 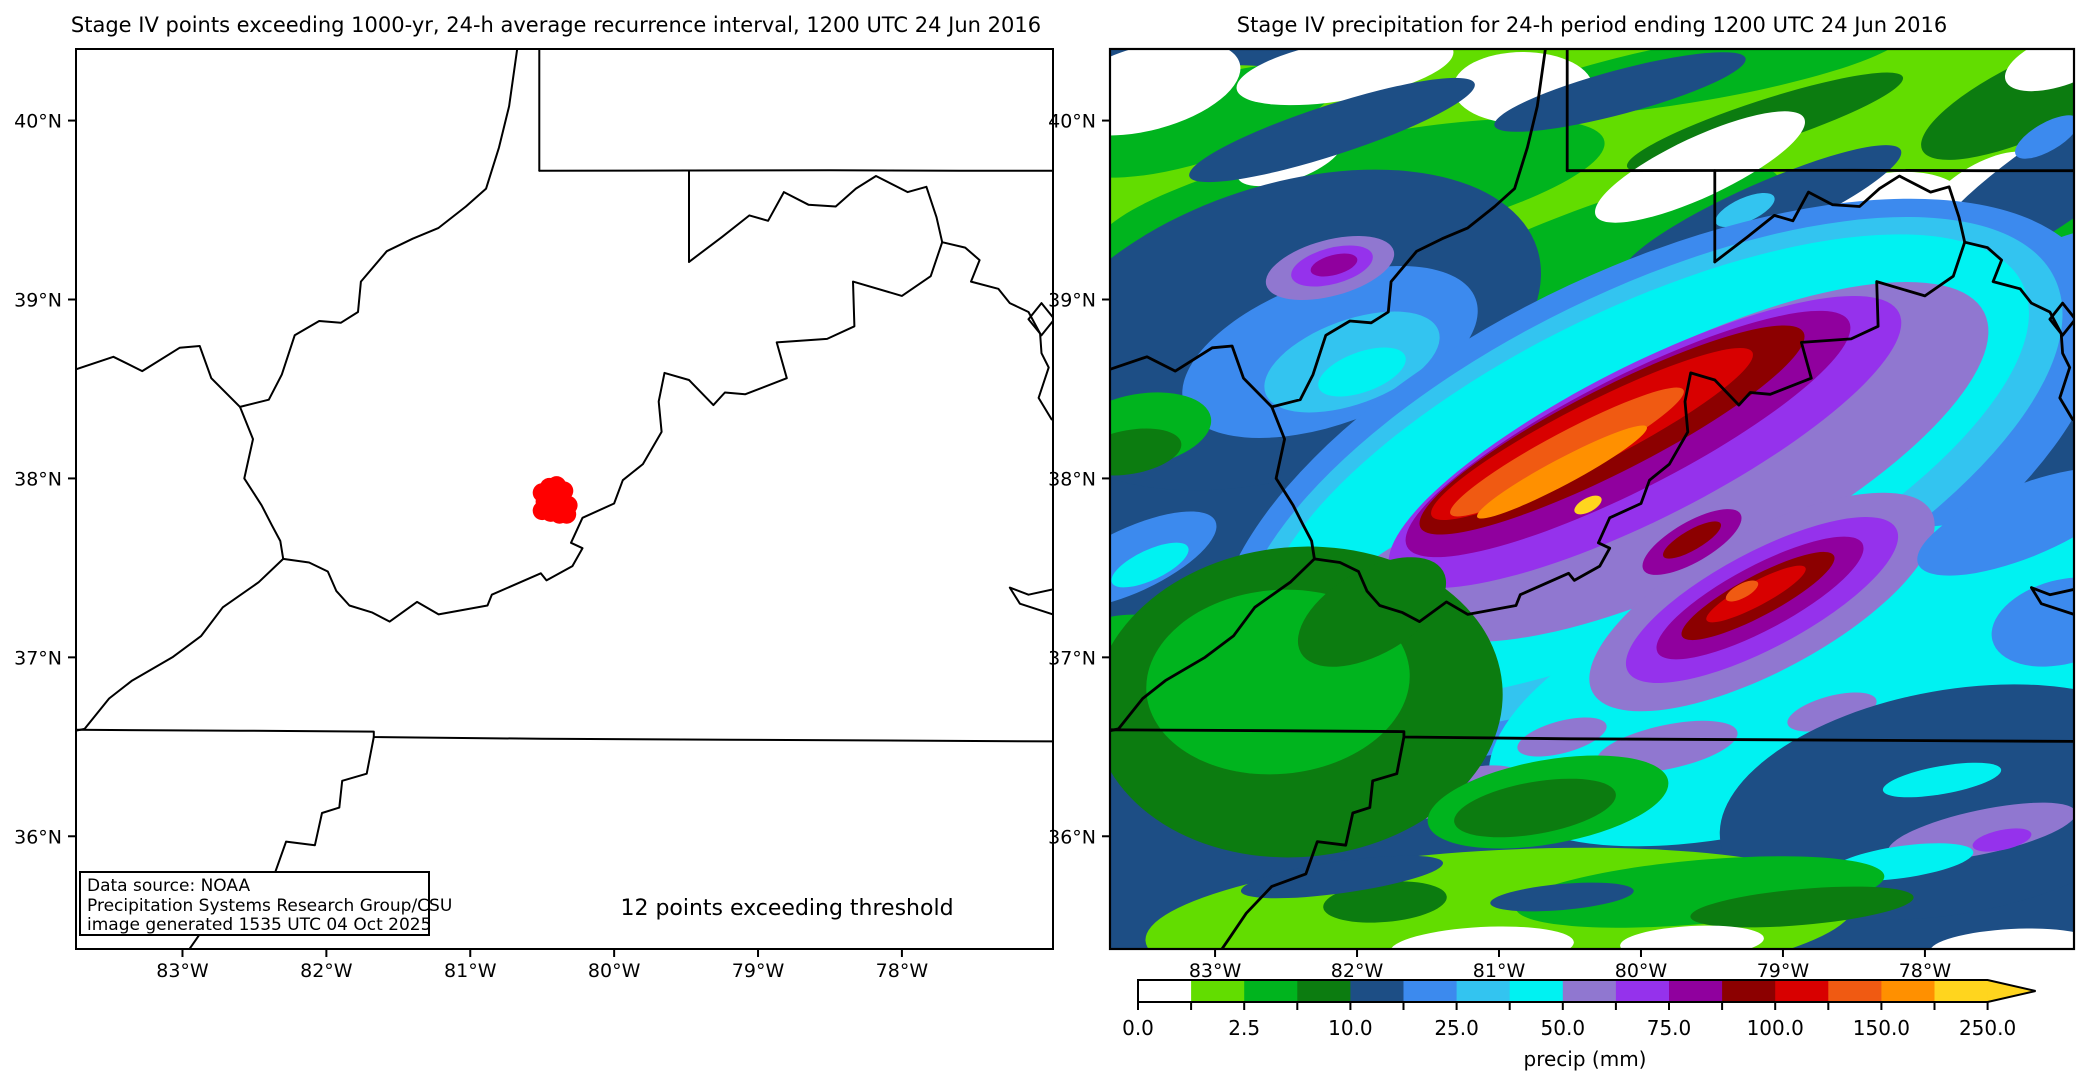 What do you see at coordinates (1579, 1009) in the screenshot?
I see `colorbar: 0.0 2.5 10.0 25.0 50.0 75.0 100.0 150.0 250.0` at bounding box center [1579, 1009].